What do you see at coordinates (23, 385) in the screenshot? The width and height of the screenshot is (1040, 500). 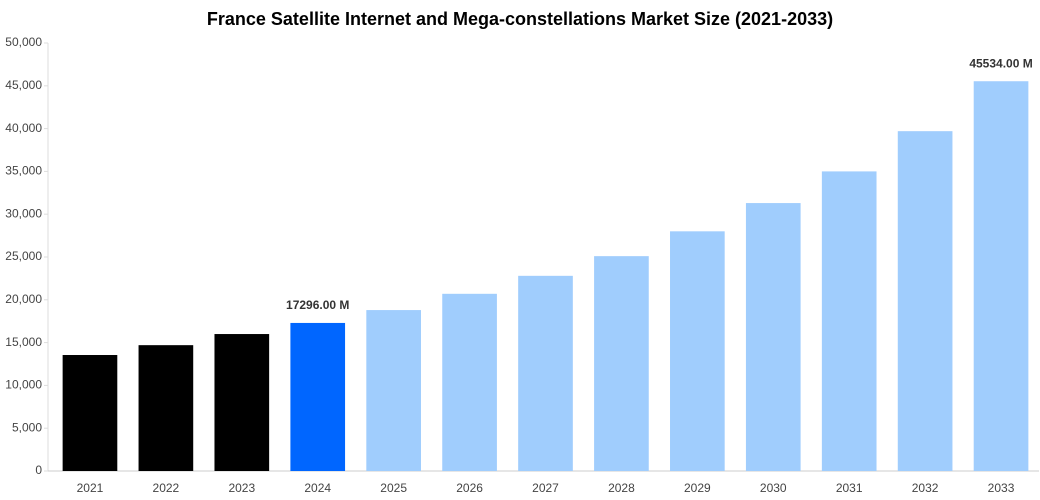 I see `y-tick-label: 10,000` at bounding box center [23, 385].